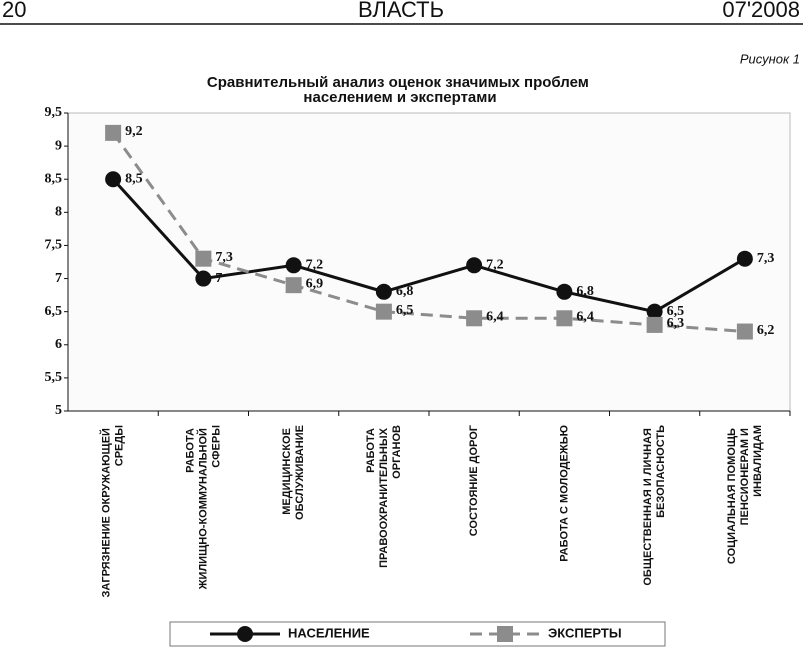  What do you see at coordinates (585, 632) in the screenshot?
I see `legend-label: ЭКСПЕРТЫ` at bounding box center [585, 632].